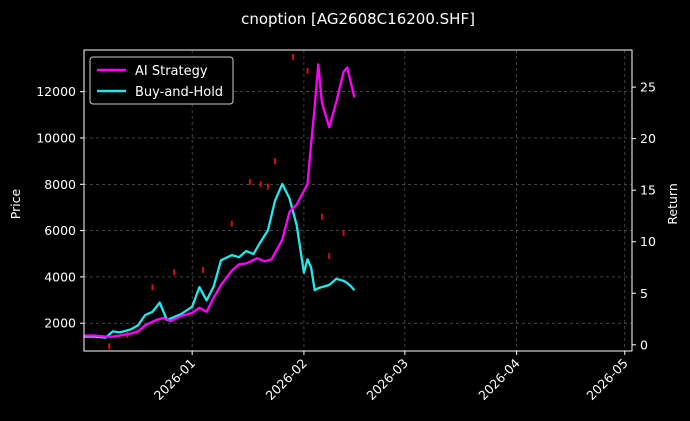 This screenshot has height=421, width=690. Describe the element at coordinates (358, 19) in the screenshot. I see `chart-title: cnoption [AG2608C16200.SHF]` at that location.